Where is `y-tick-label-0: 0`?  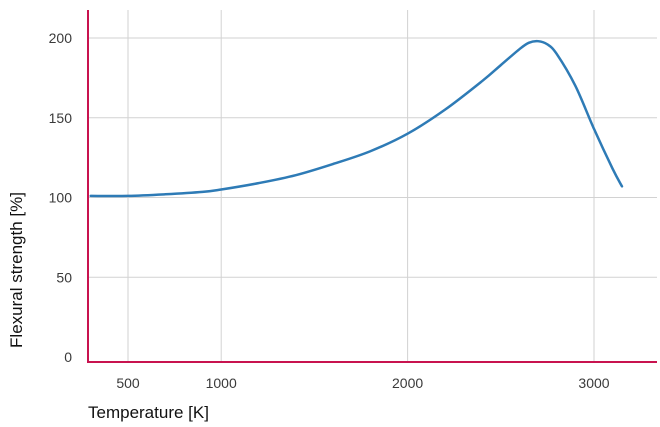
y-tick-label-0: 0 is located at coordinates (68, 357).